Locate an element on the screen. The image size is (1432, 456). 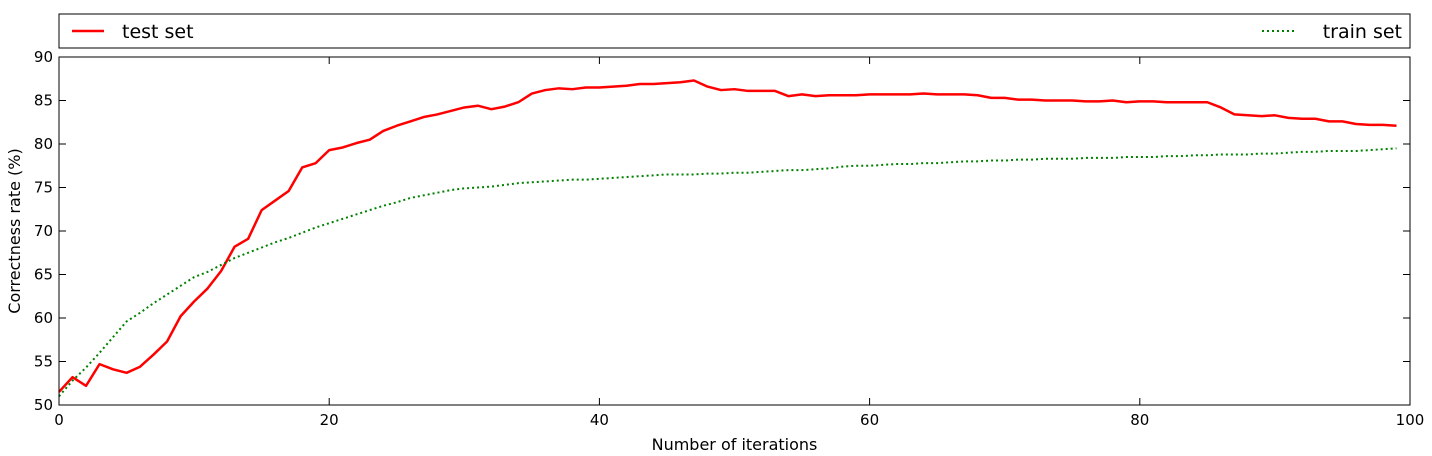
legend-label-train-set: train set is located at coordinates (1362, 32).